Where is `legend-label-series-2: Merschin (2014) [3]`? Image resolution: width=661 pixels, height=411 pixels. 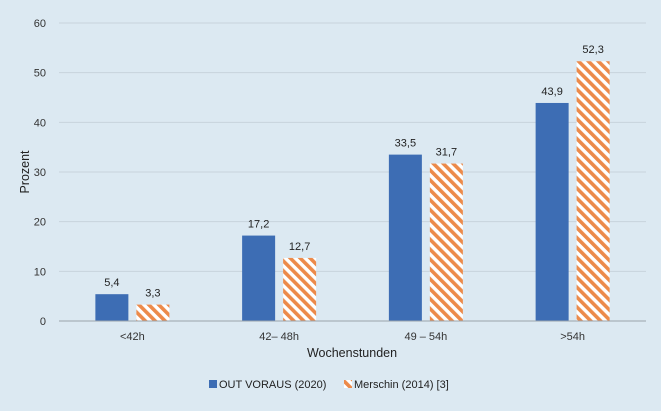 legend-label-series-2: Merschin (2014) [3] is located at coordinates (401, 385).